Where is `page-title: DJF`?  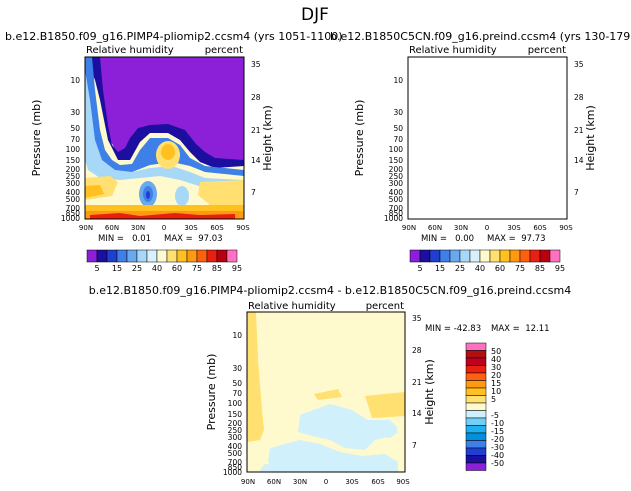
page-title: DJF is located at coordinates (315, 15).